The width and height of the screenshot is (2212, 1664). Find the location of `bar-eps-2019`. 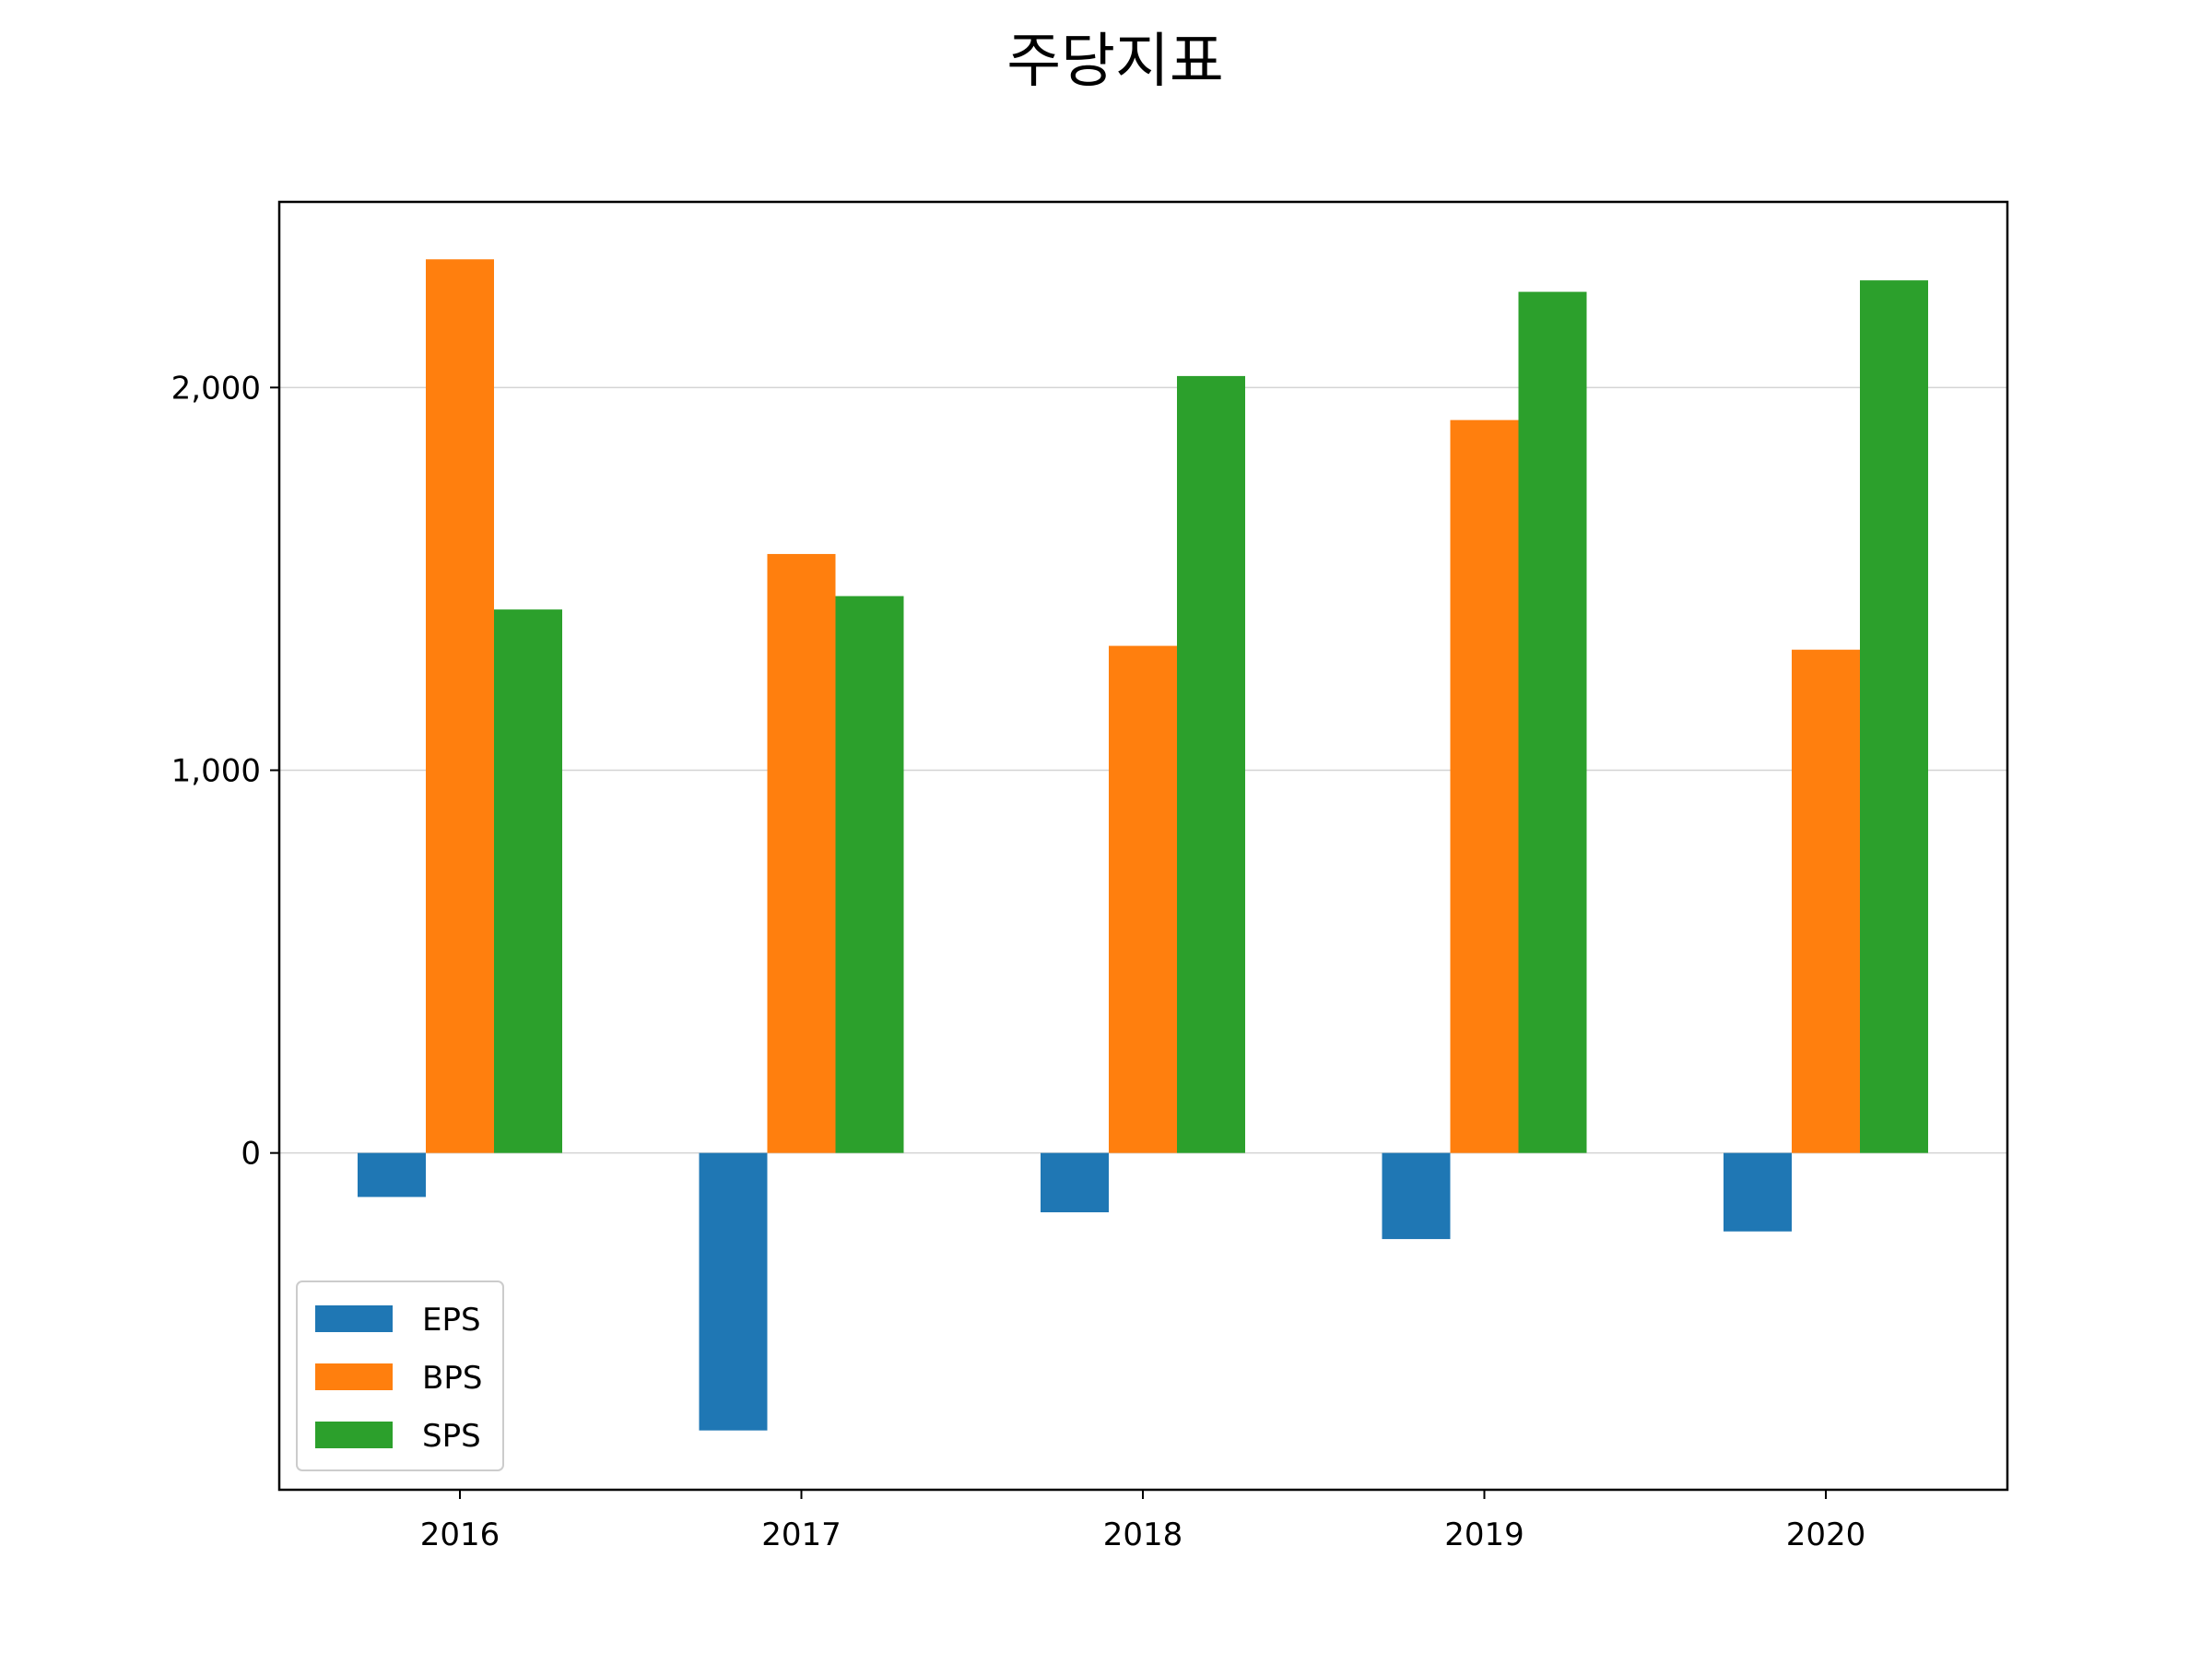

bar-eps-2019 is located at coordinates (1416, 1196).